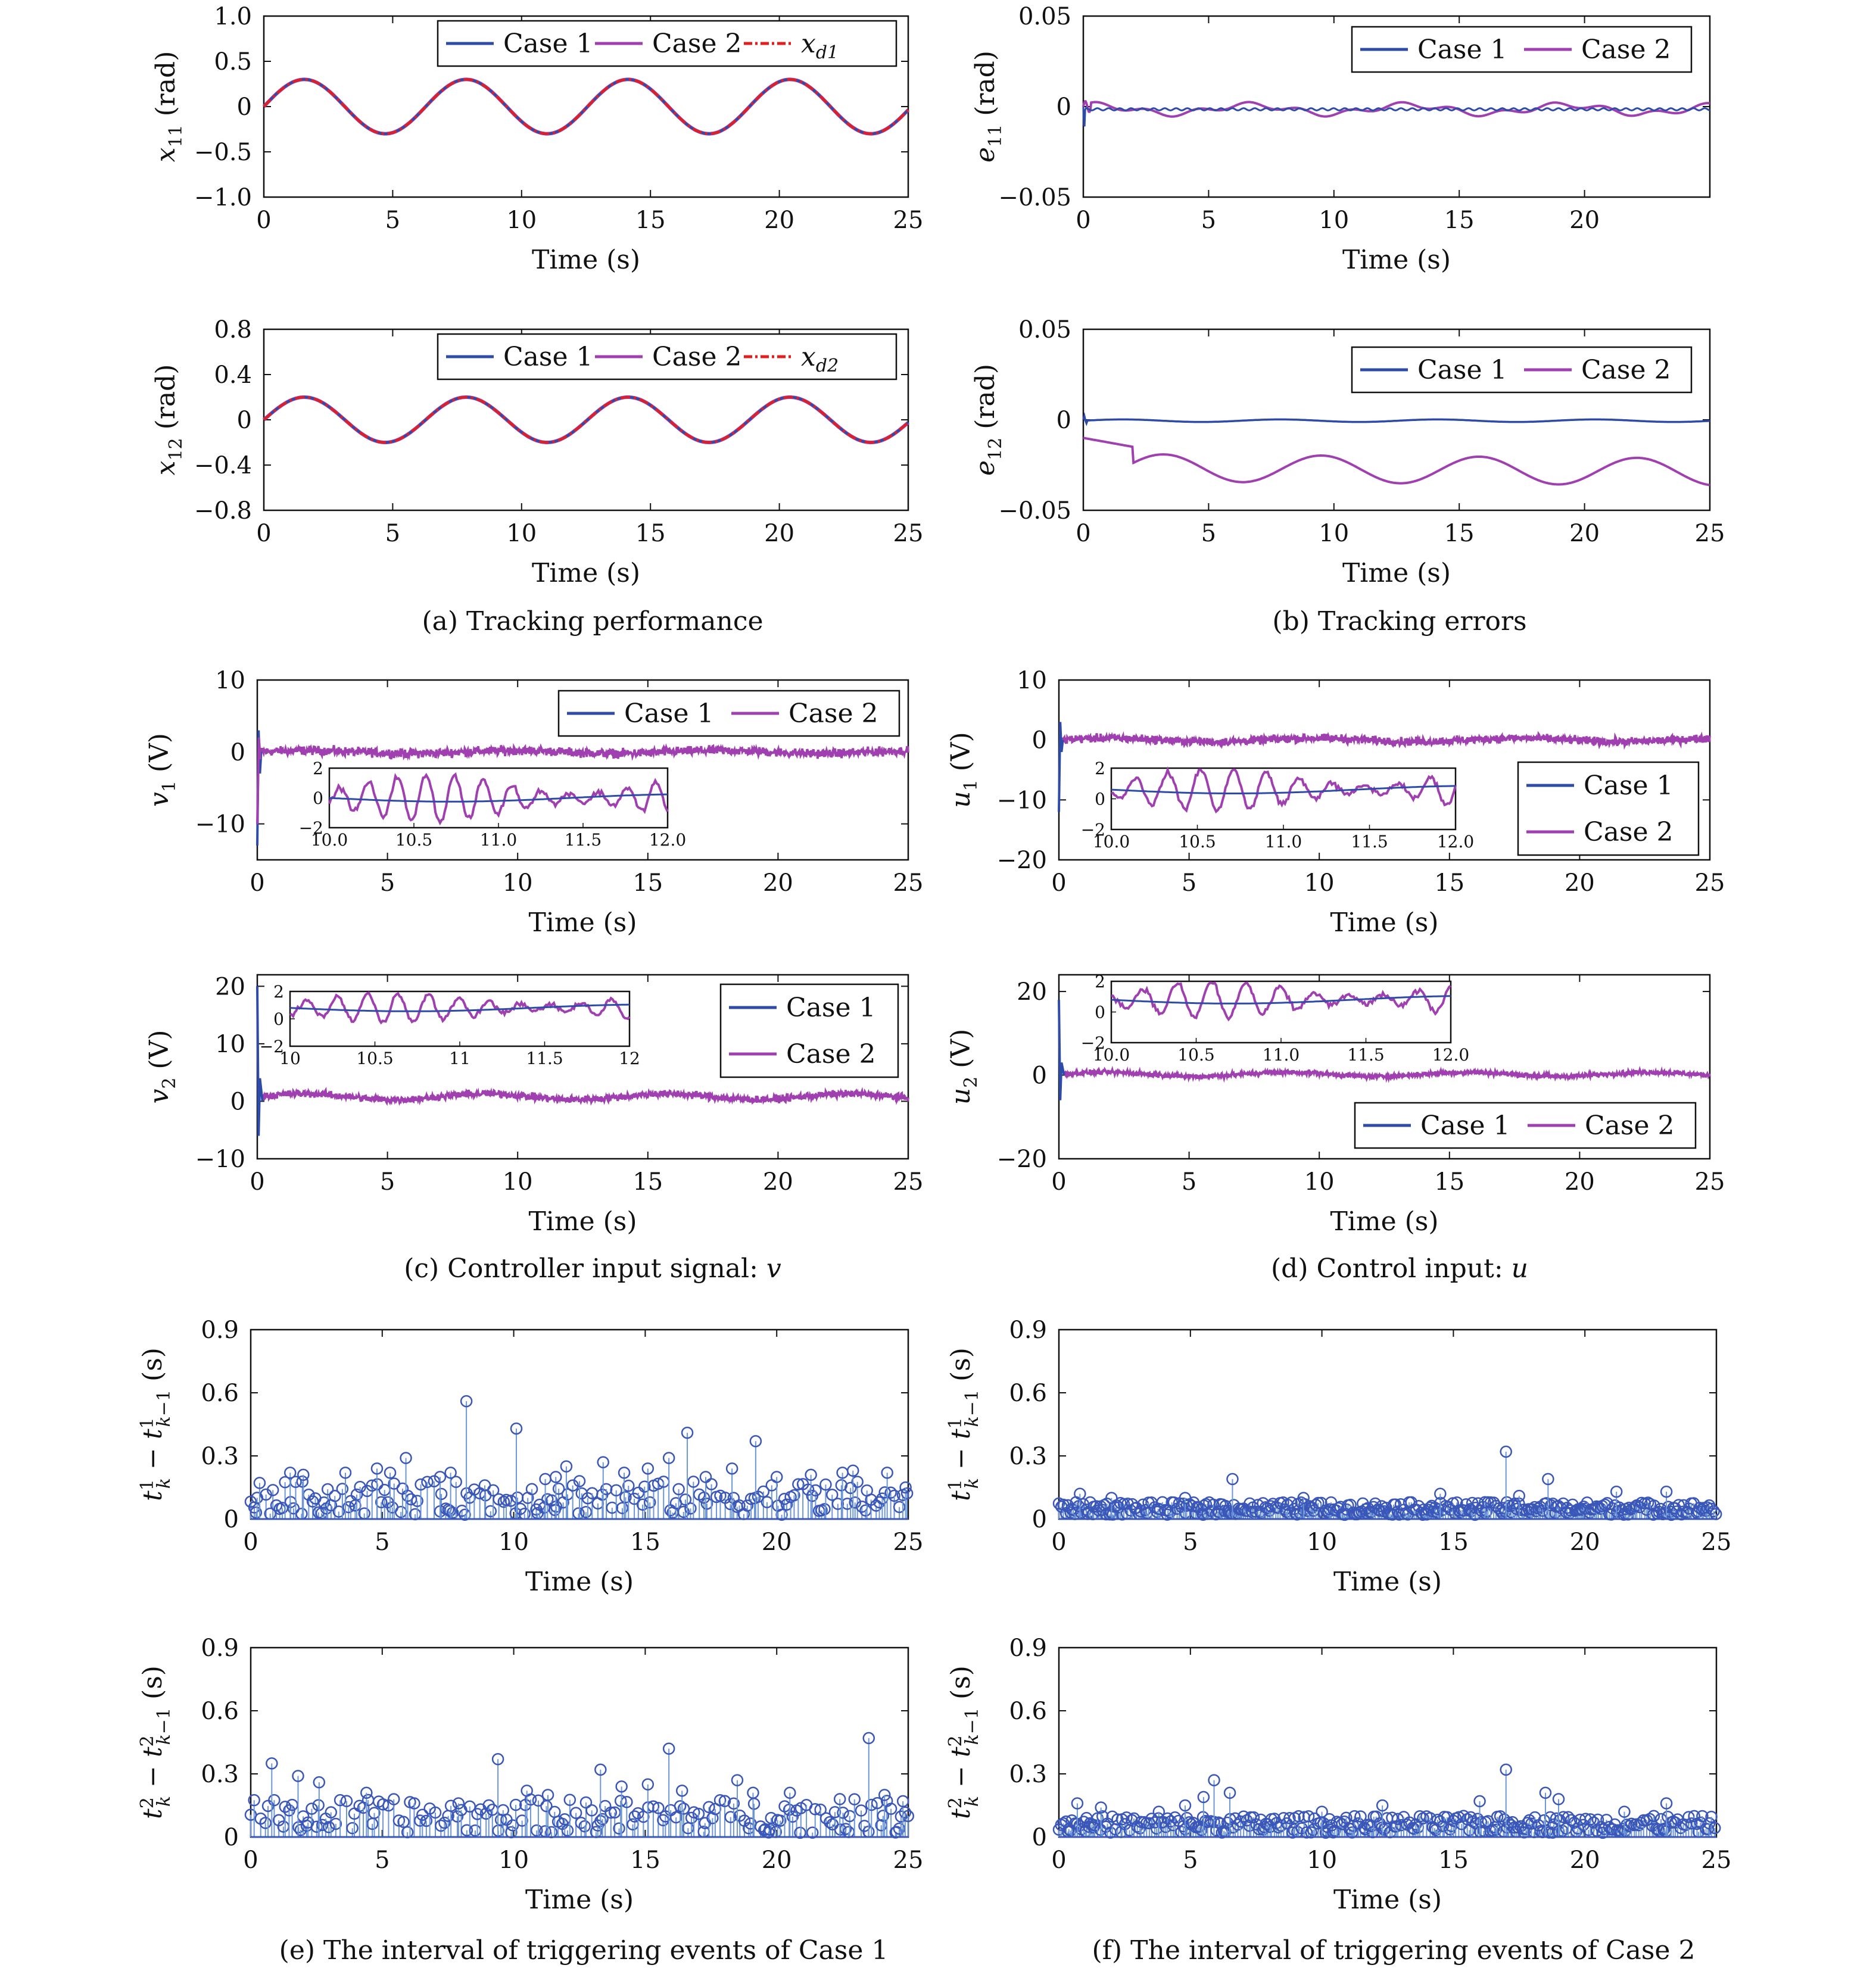 The image size is (1876, 1968). I want to click on x-tick-label: 15, so click(650, 221).